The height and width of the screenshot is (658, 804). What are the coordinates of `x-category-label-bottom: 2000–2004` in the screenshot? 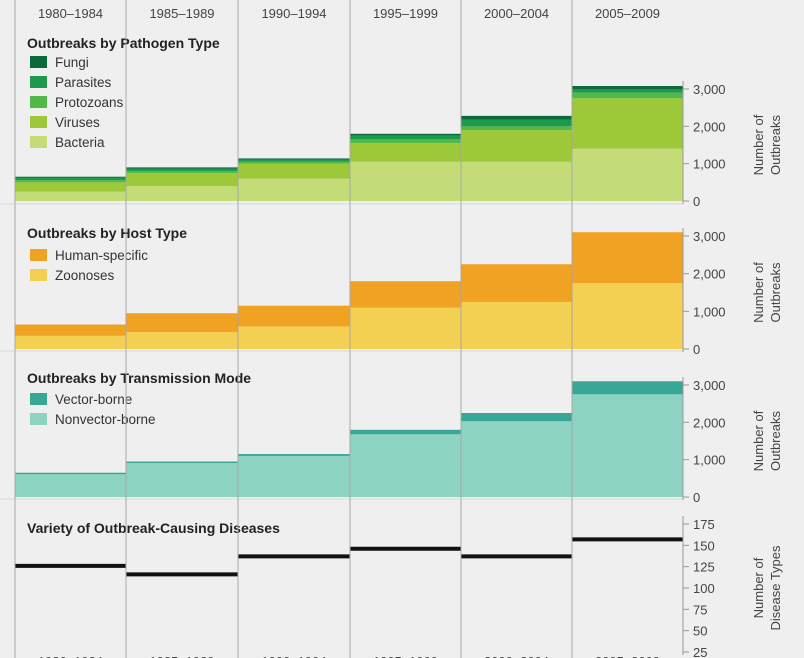 It's located at (516, 656).